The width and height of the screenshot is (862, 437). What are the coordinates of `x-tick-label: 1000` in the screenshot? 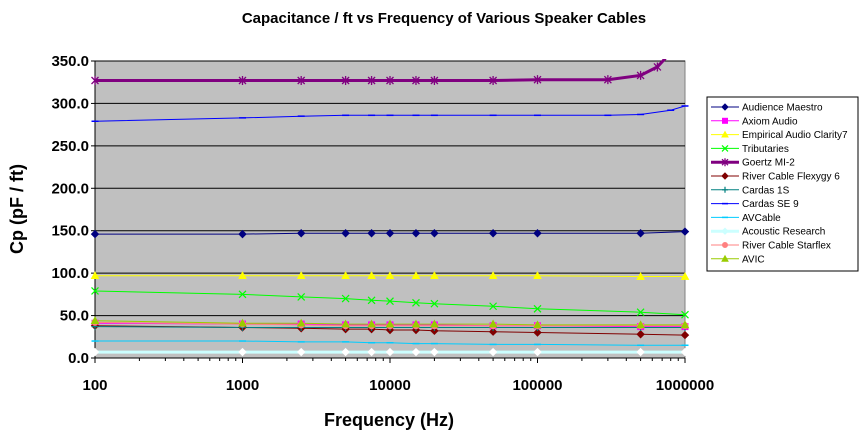 It's located at (242, 385).